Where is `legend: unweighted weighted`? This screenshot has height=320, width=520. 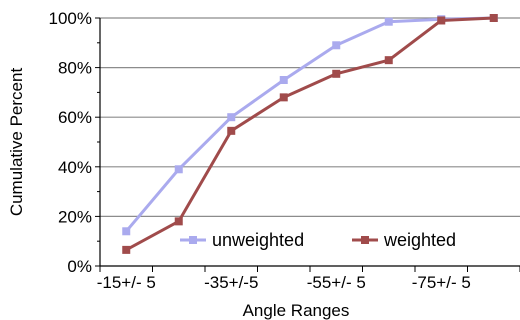
legend: unweighted weighted is located at coordinates (318, 240).